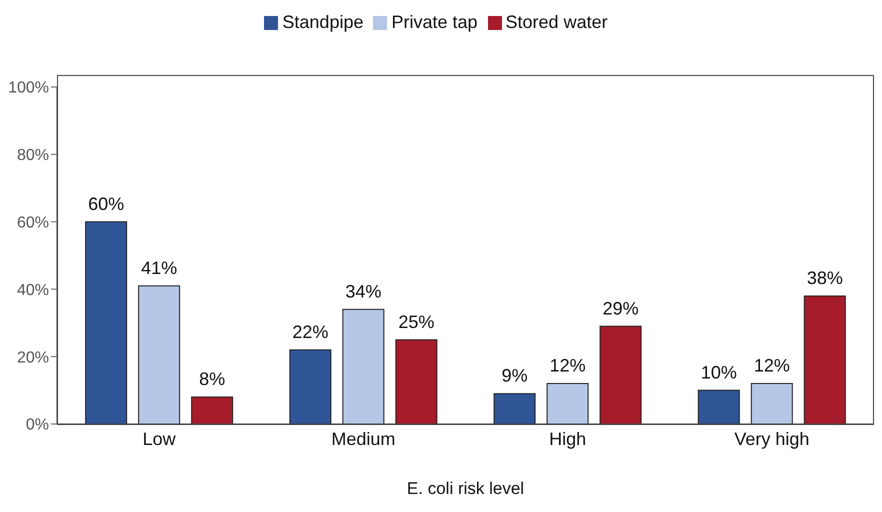 The image size is (882, 512). I want to click on data-label: 8%, so click(212, 379).